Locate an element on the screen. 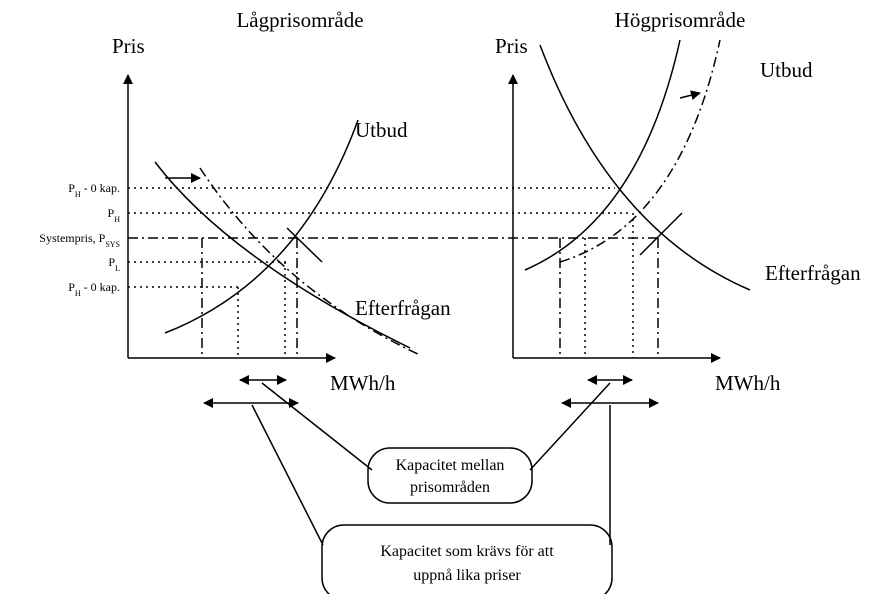 Image resolution: width=888 pixels, height=599 pixels. price-label: PL is located at coordinates (114, 264).